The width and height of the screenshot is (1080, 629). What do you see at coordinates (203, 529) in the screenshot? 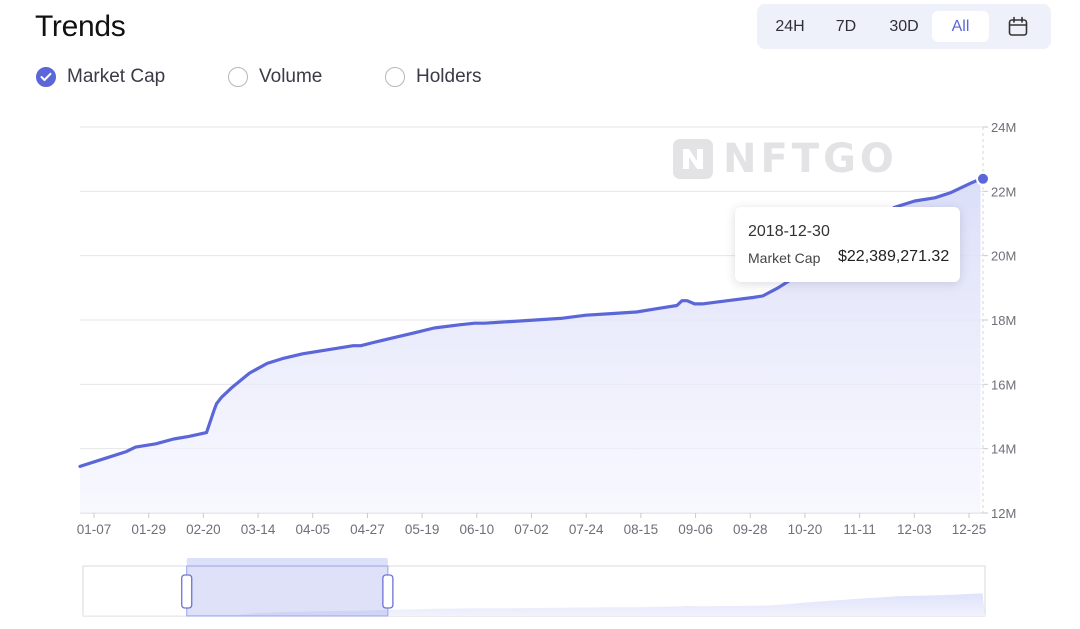
I see `x-tick-label: 02-20` at bounding box center [203, 529].